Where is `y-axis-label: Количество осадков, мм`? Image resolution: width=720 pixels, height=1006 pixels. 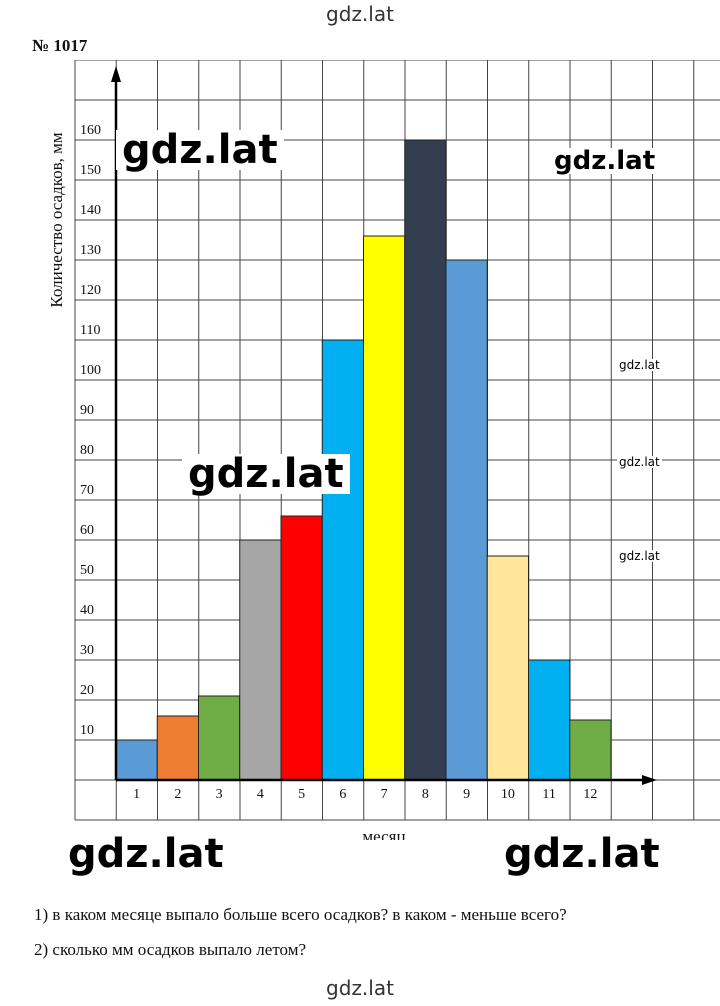 y-axis-label: Количество осадков, мм is located at coordinates (56, 220).